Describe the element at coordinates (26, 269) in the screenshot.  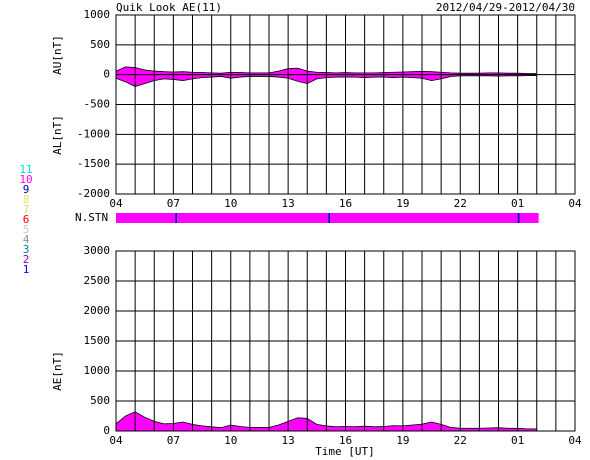
I see `legend-level: 1` at that location.